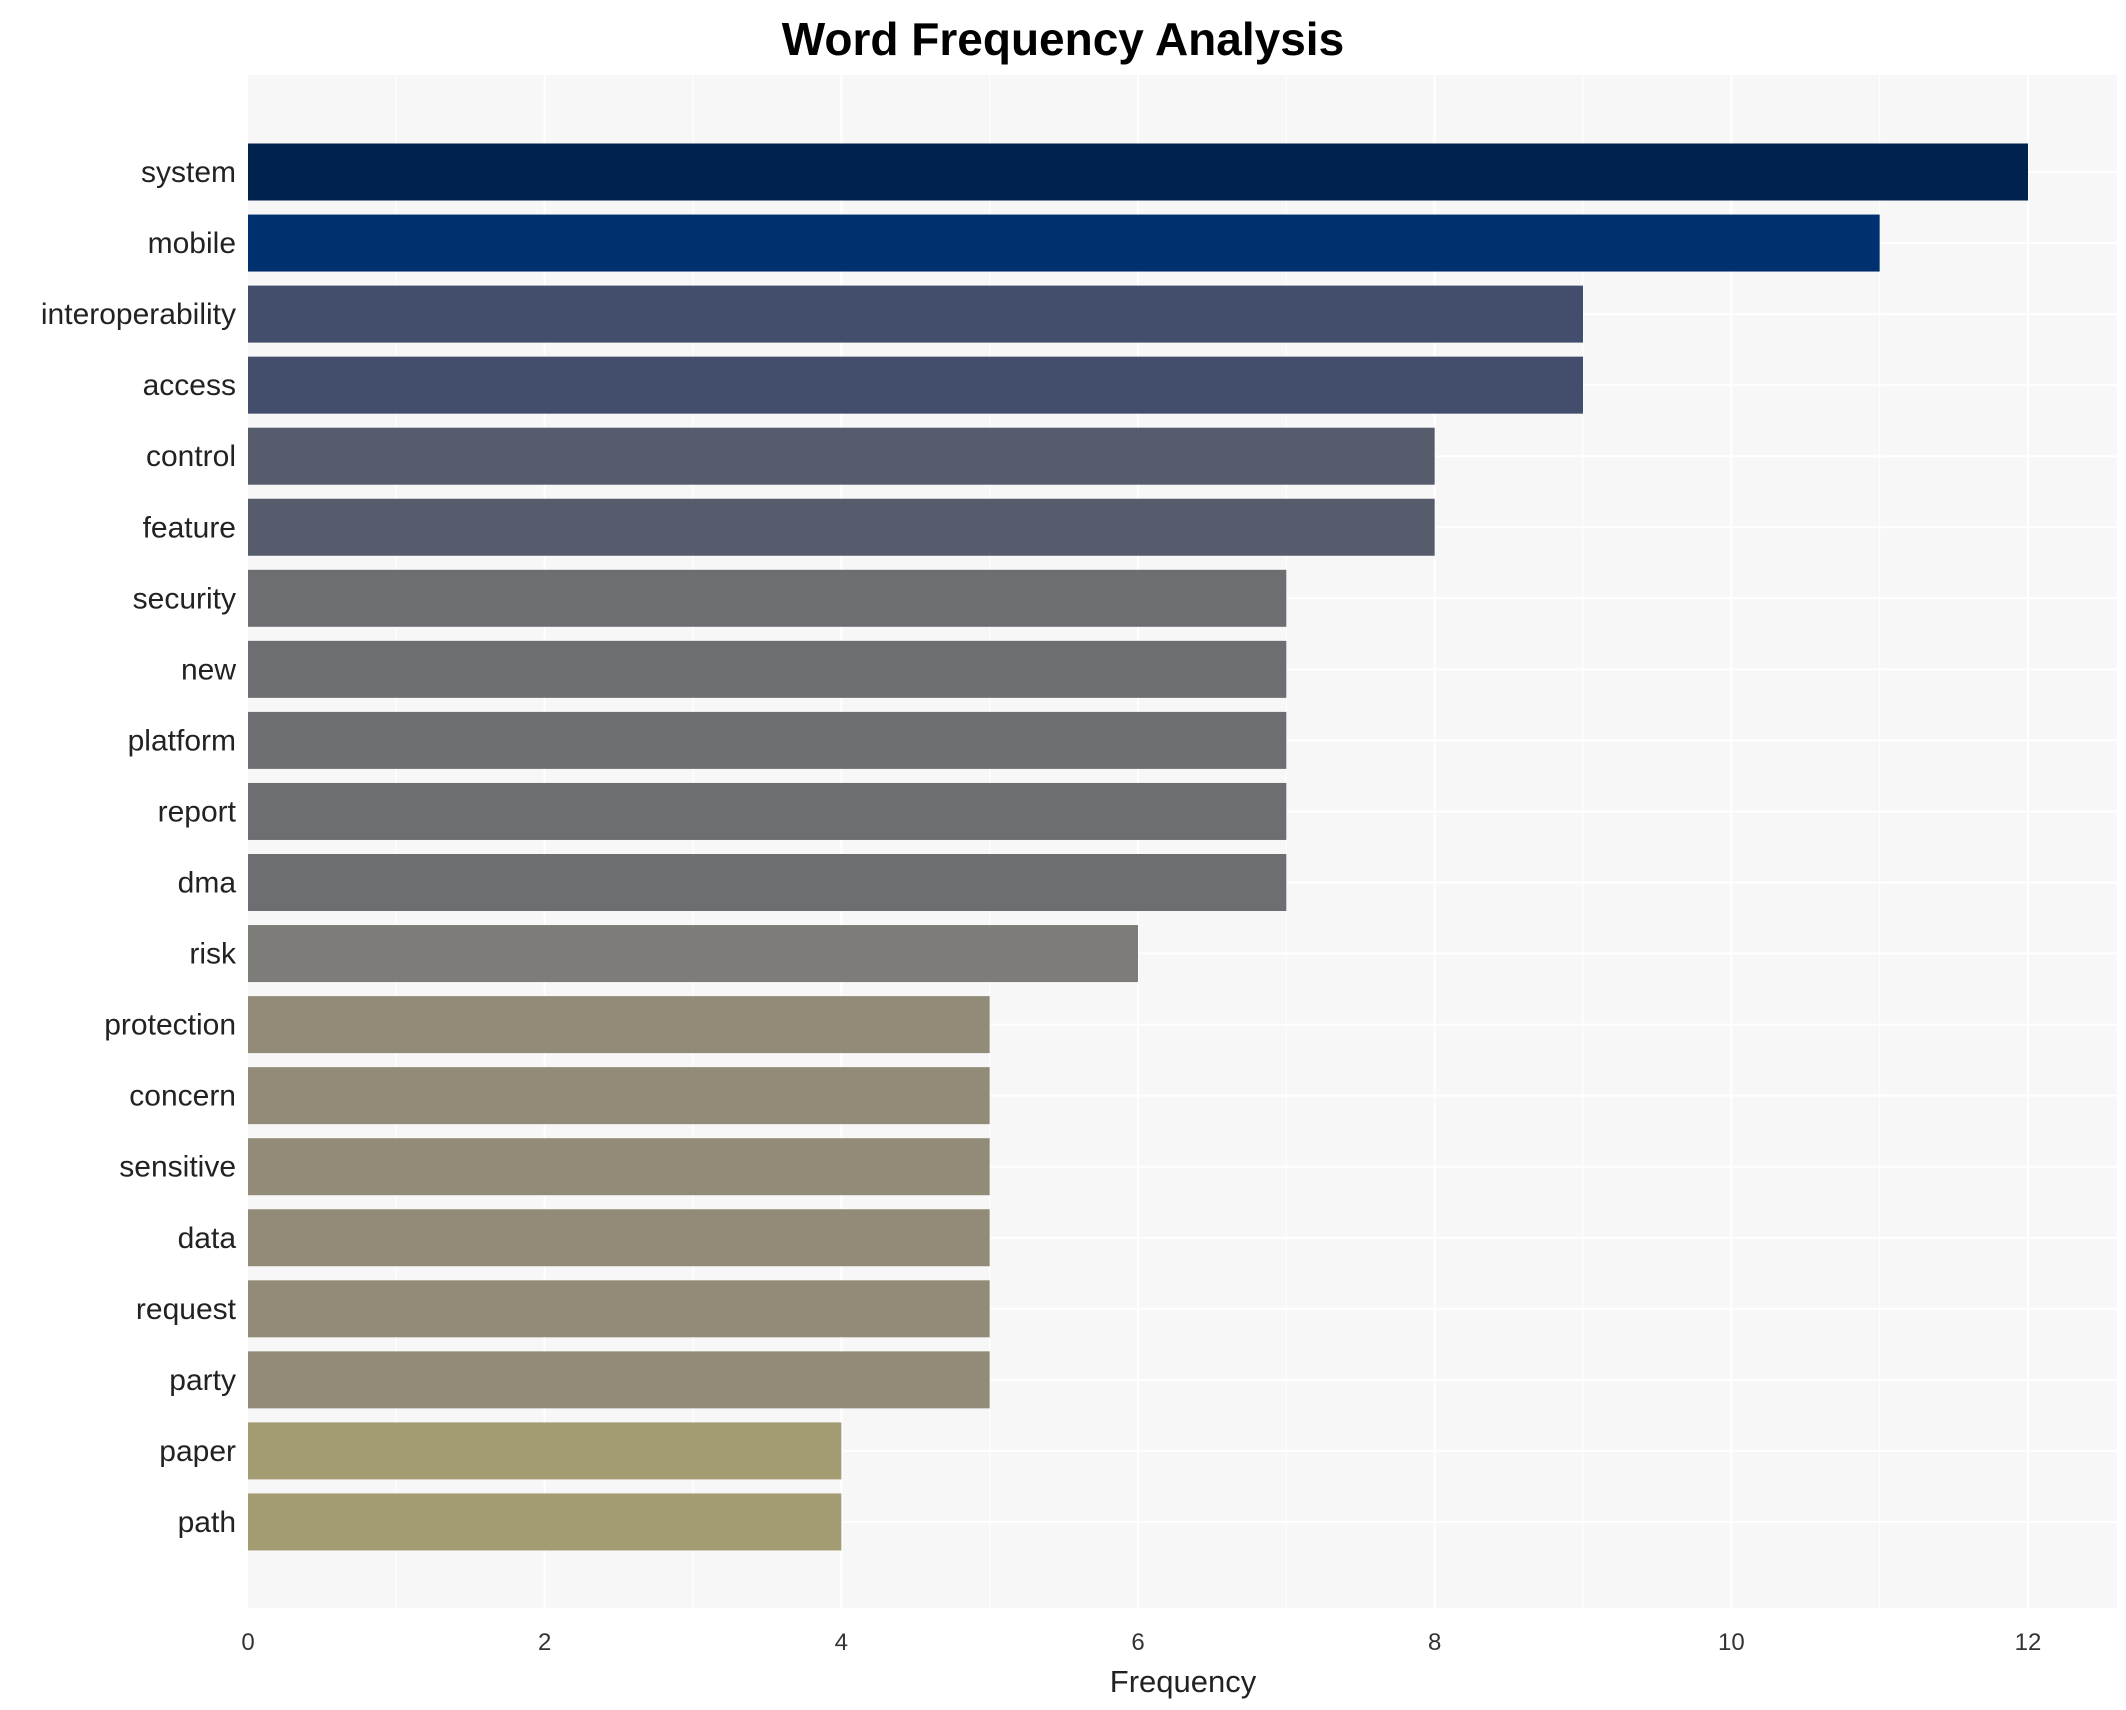 This screenshot has width=2126, height=1710. I want to click on category-label: report, so click(197, 811).